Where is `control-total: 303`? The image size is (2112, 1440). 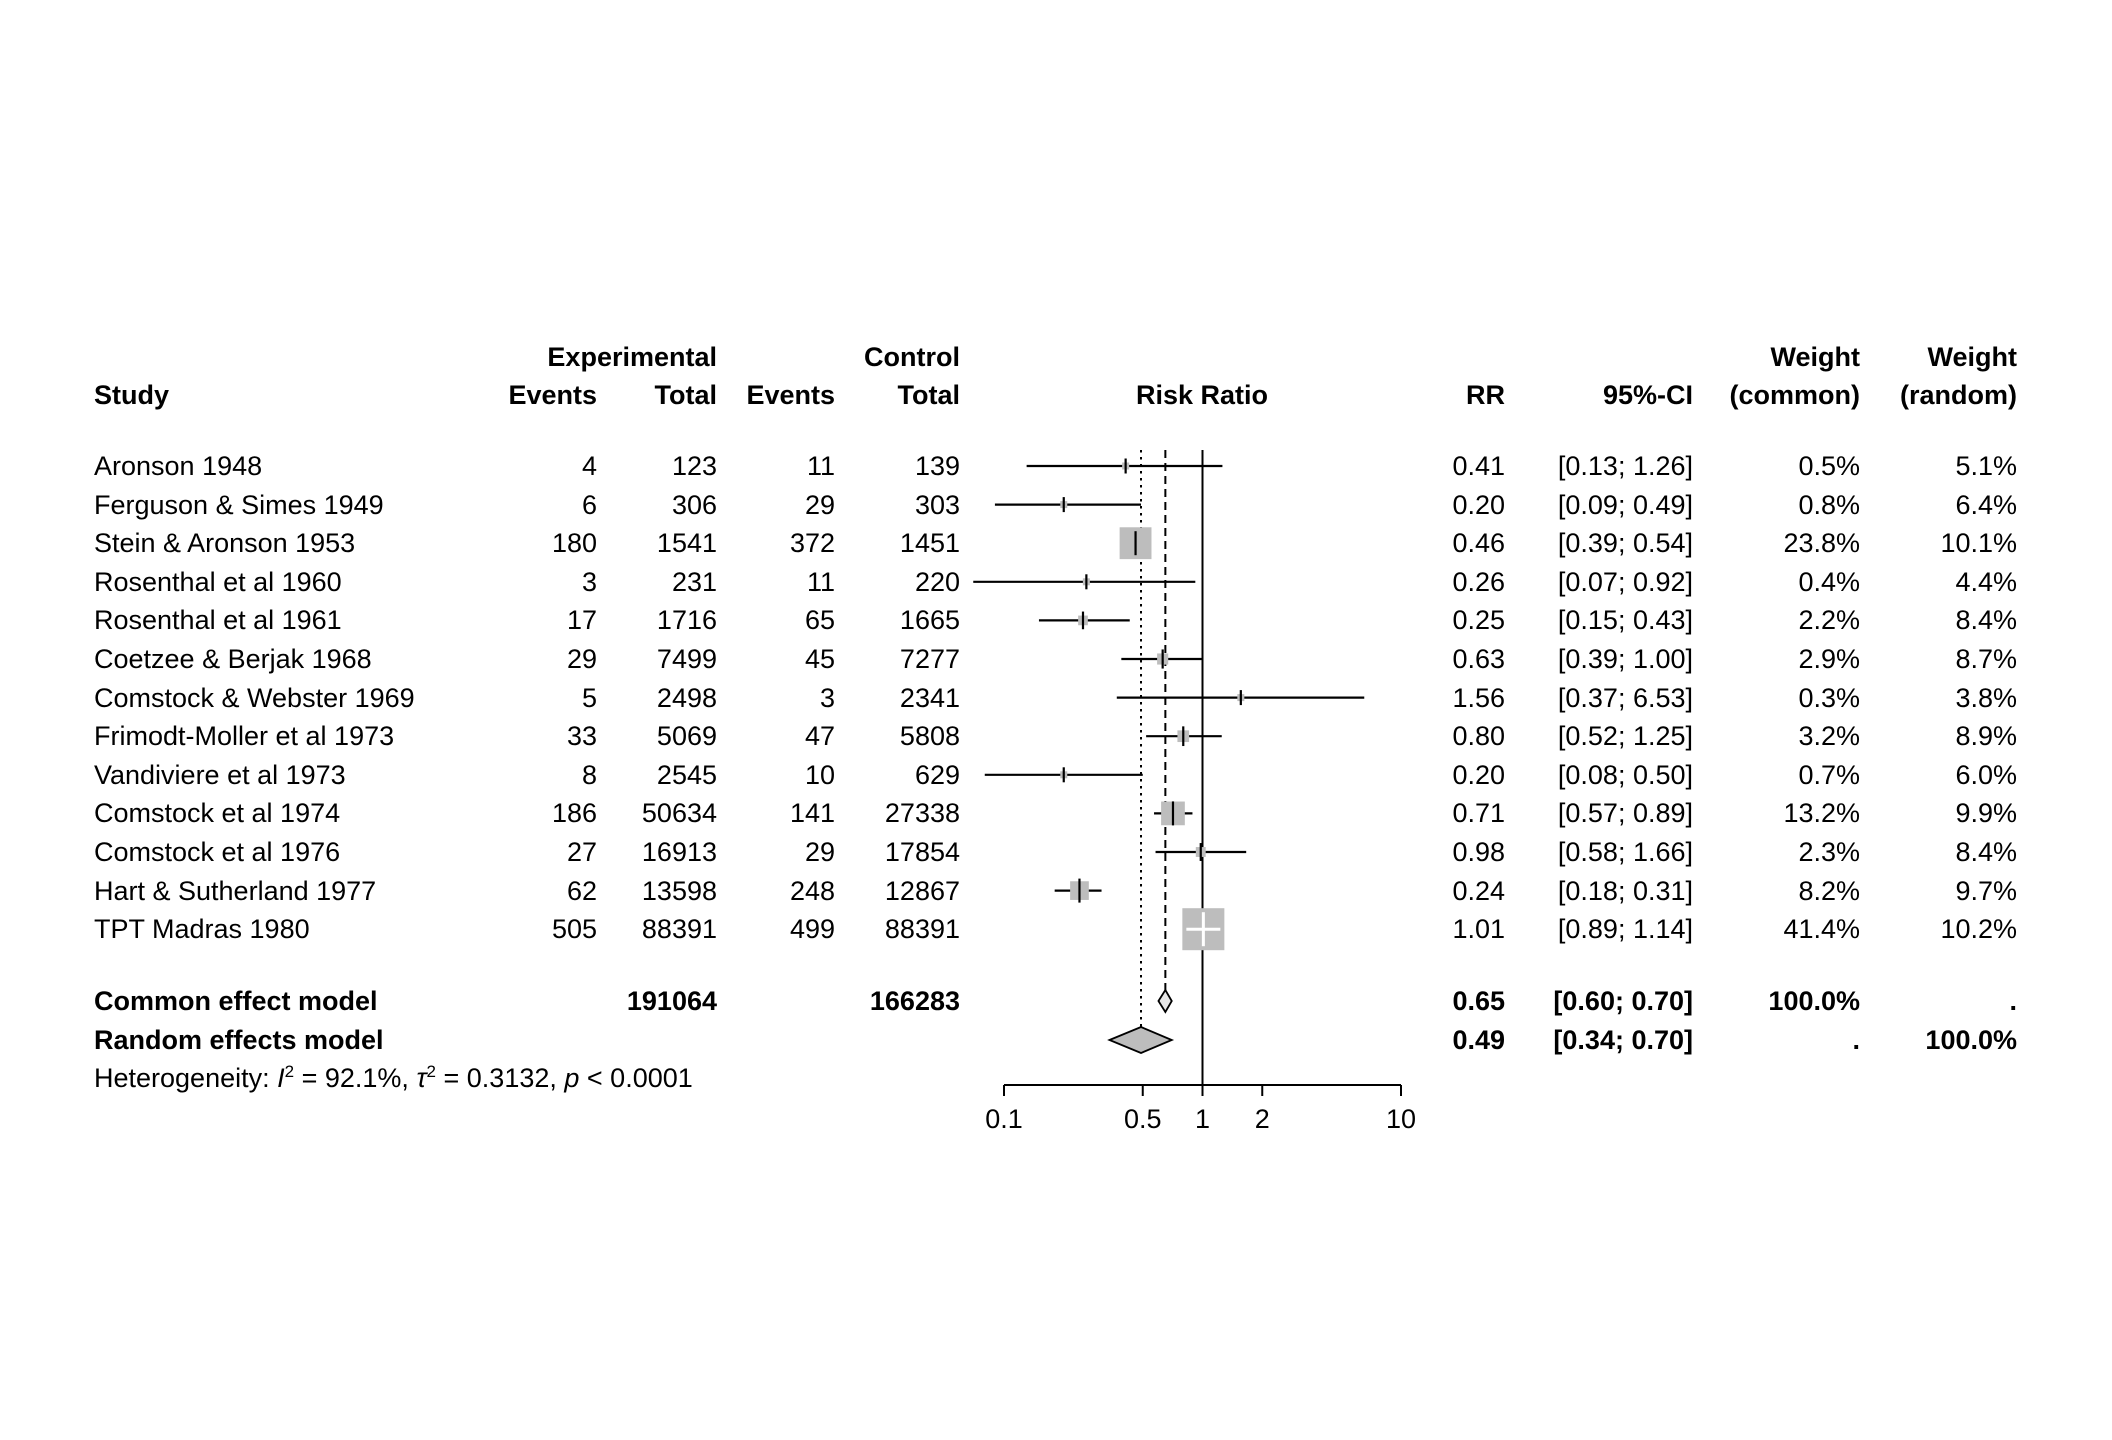 control-total: 303 is located at coordinates (937, 504).